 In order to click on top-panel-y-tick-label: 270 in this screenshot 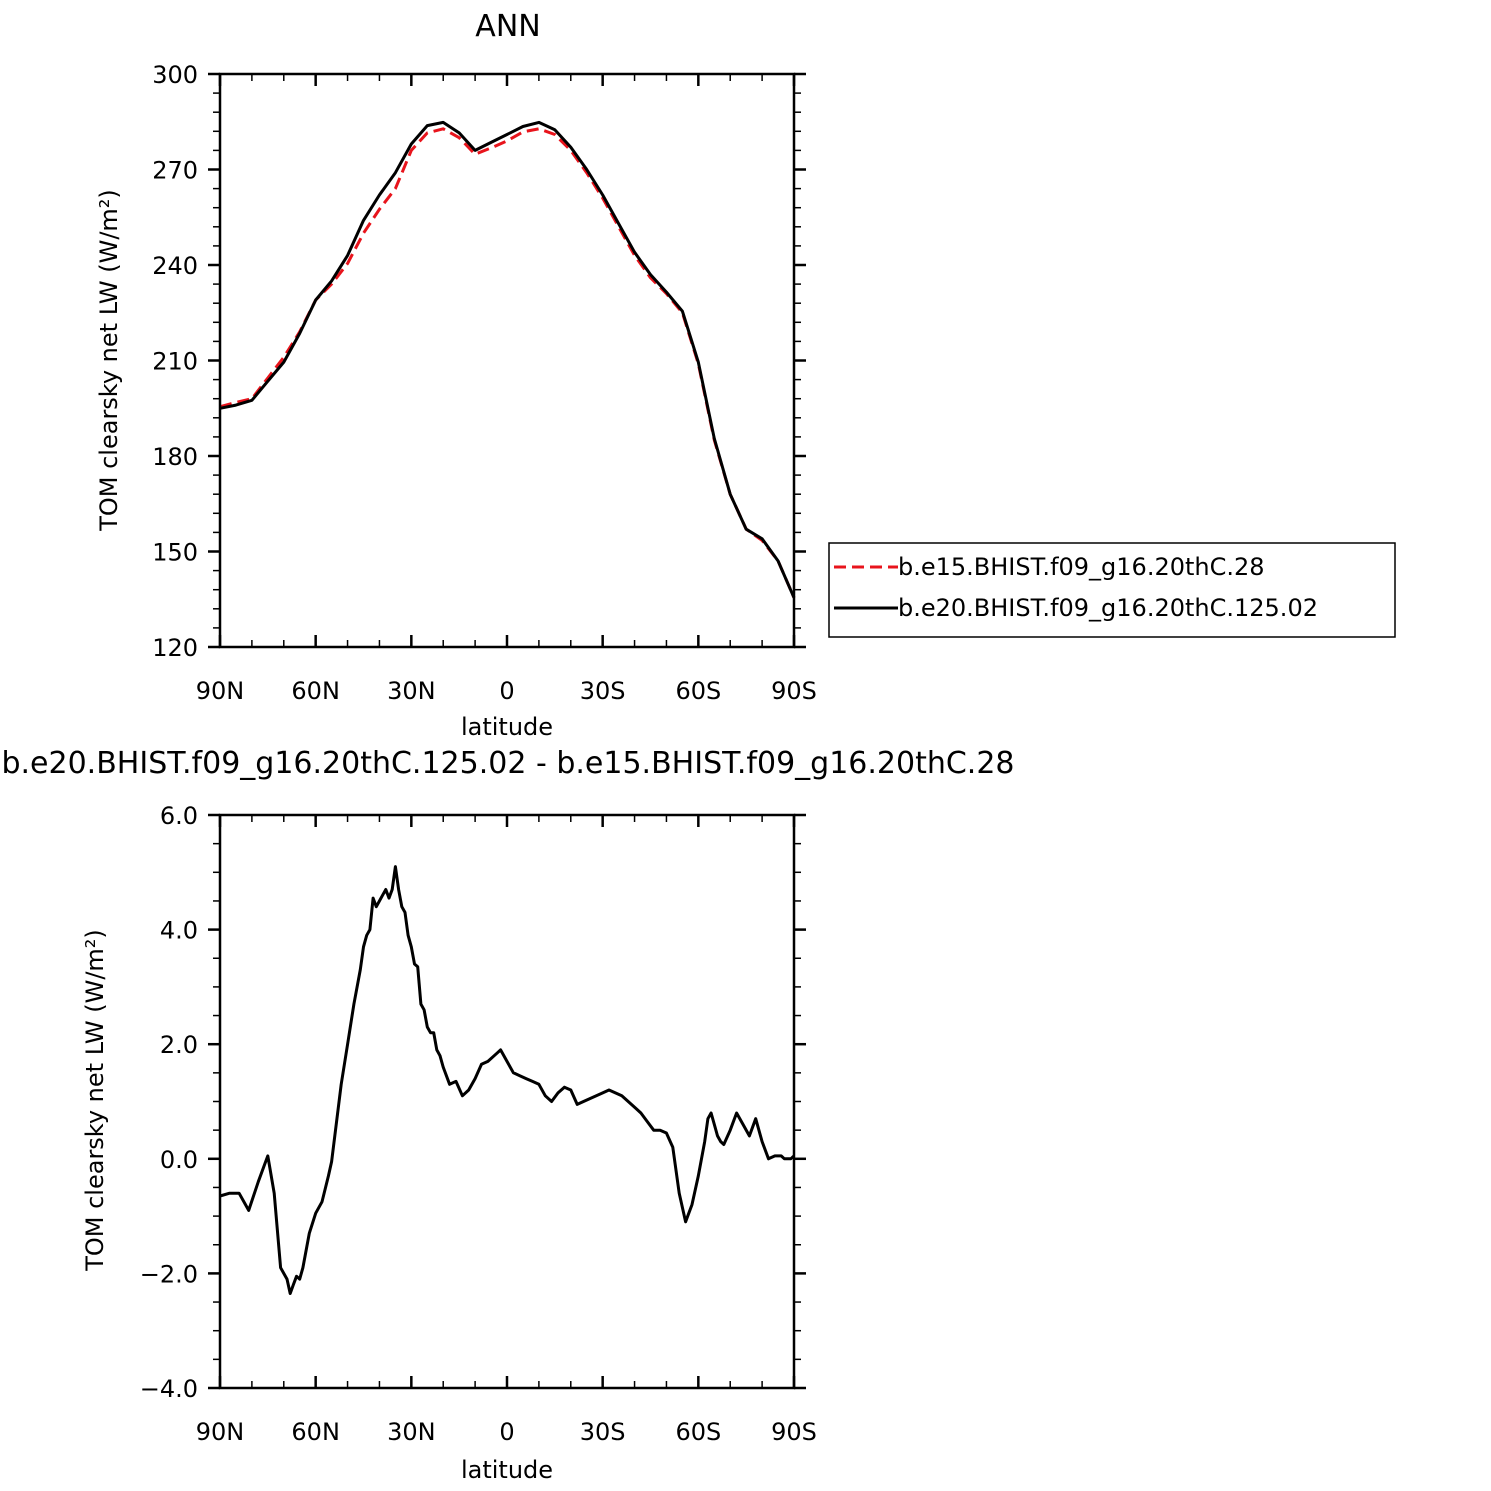, I will do `click(175, 171)`.